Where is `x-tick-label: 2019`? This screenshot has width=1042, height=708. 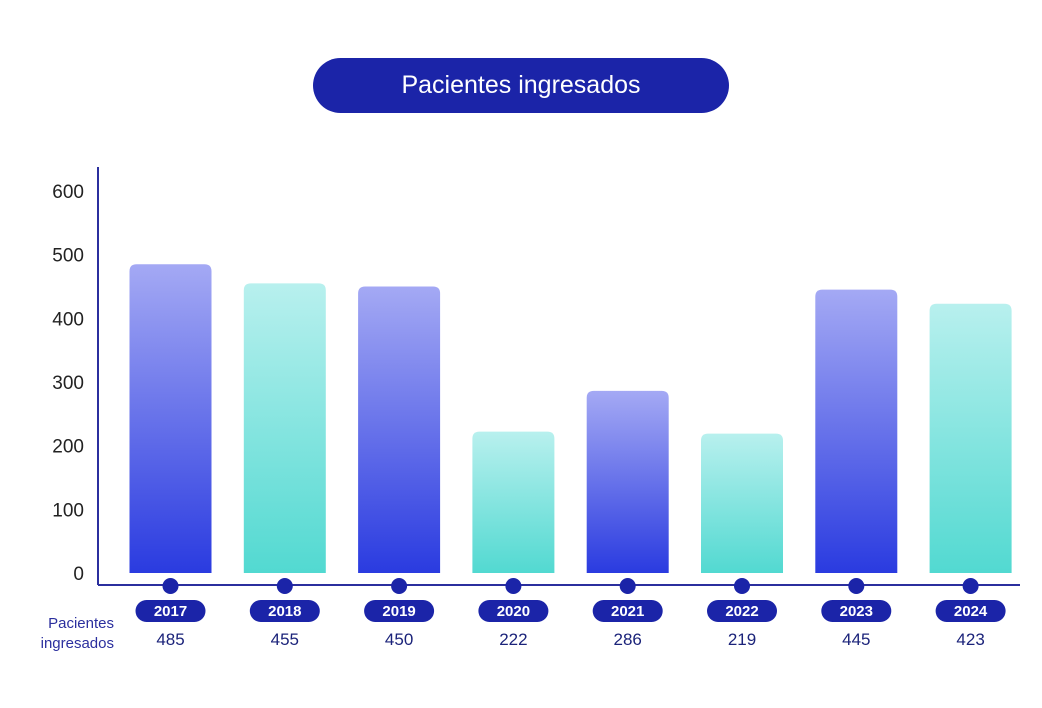 x-tick-label: 2019 is located at coordinates (398, 611).